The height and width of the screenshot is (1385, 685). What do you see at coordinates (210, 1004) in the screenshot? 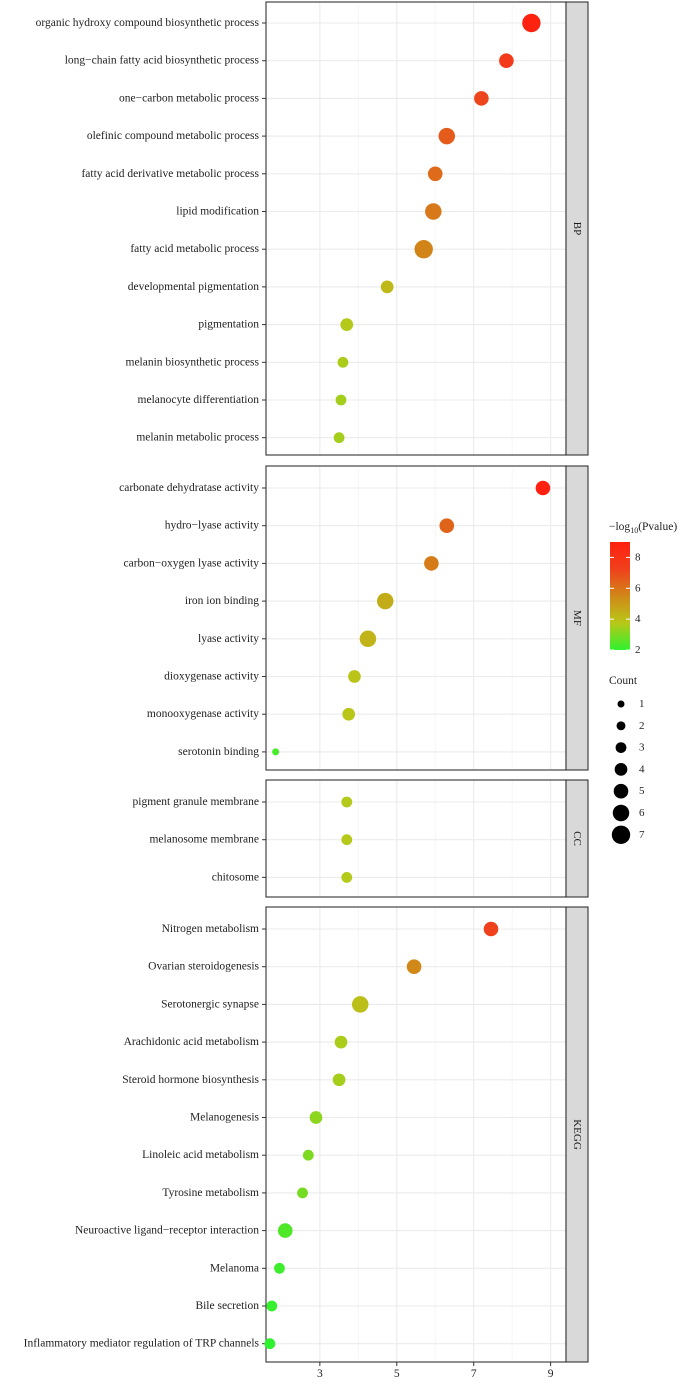
I see `term-label: Serotonergic synapse` at bounding box center [210, 1004].